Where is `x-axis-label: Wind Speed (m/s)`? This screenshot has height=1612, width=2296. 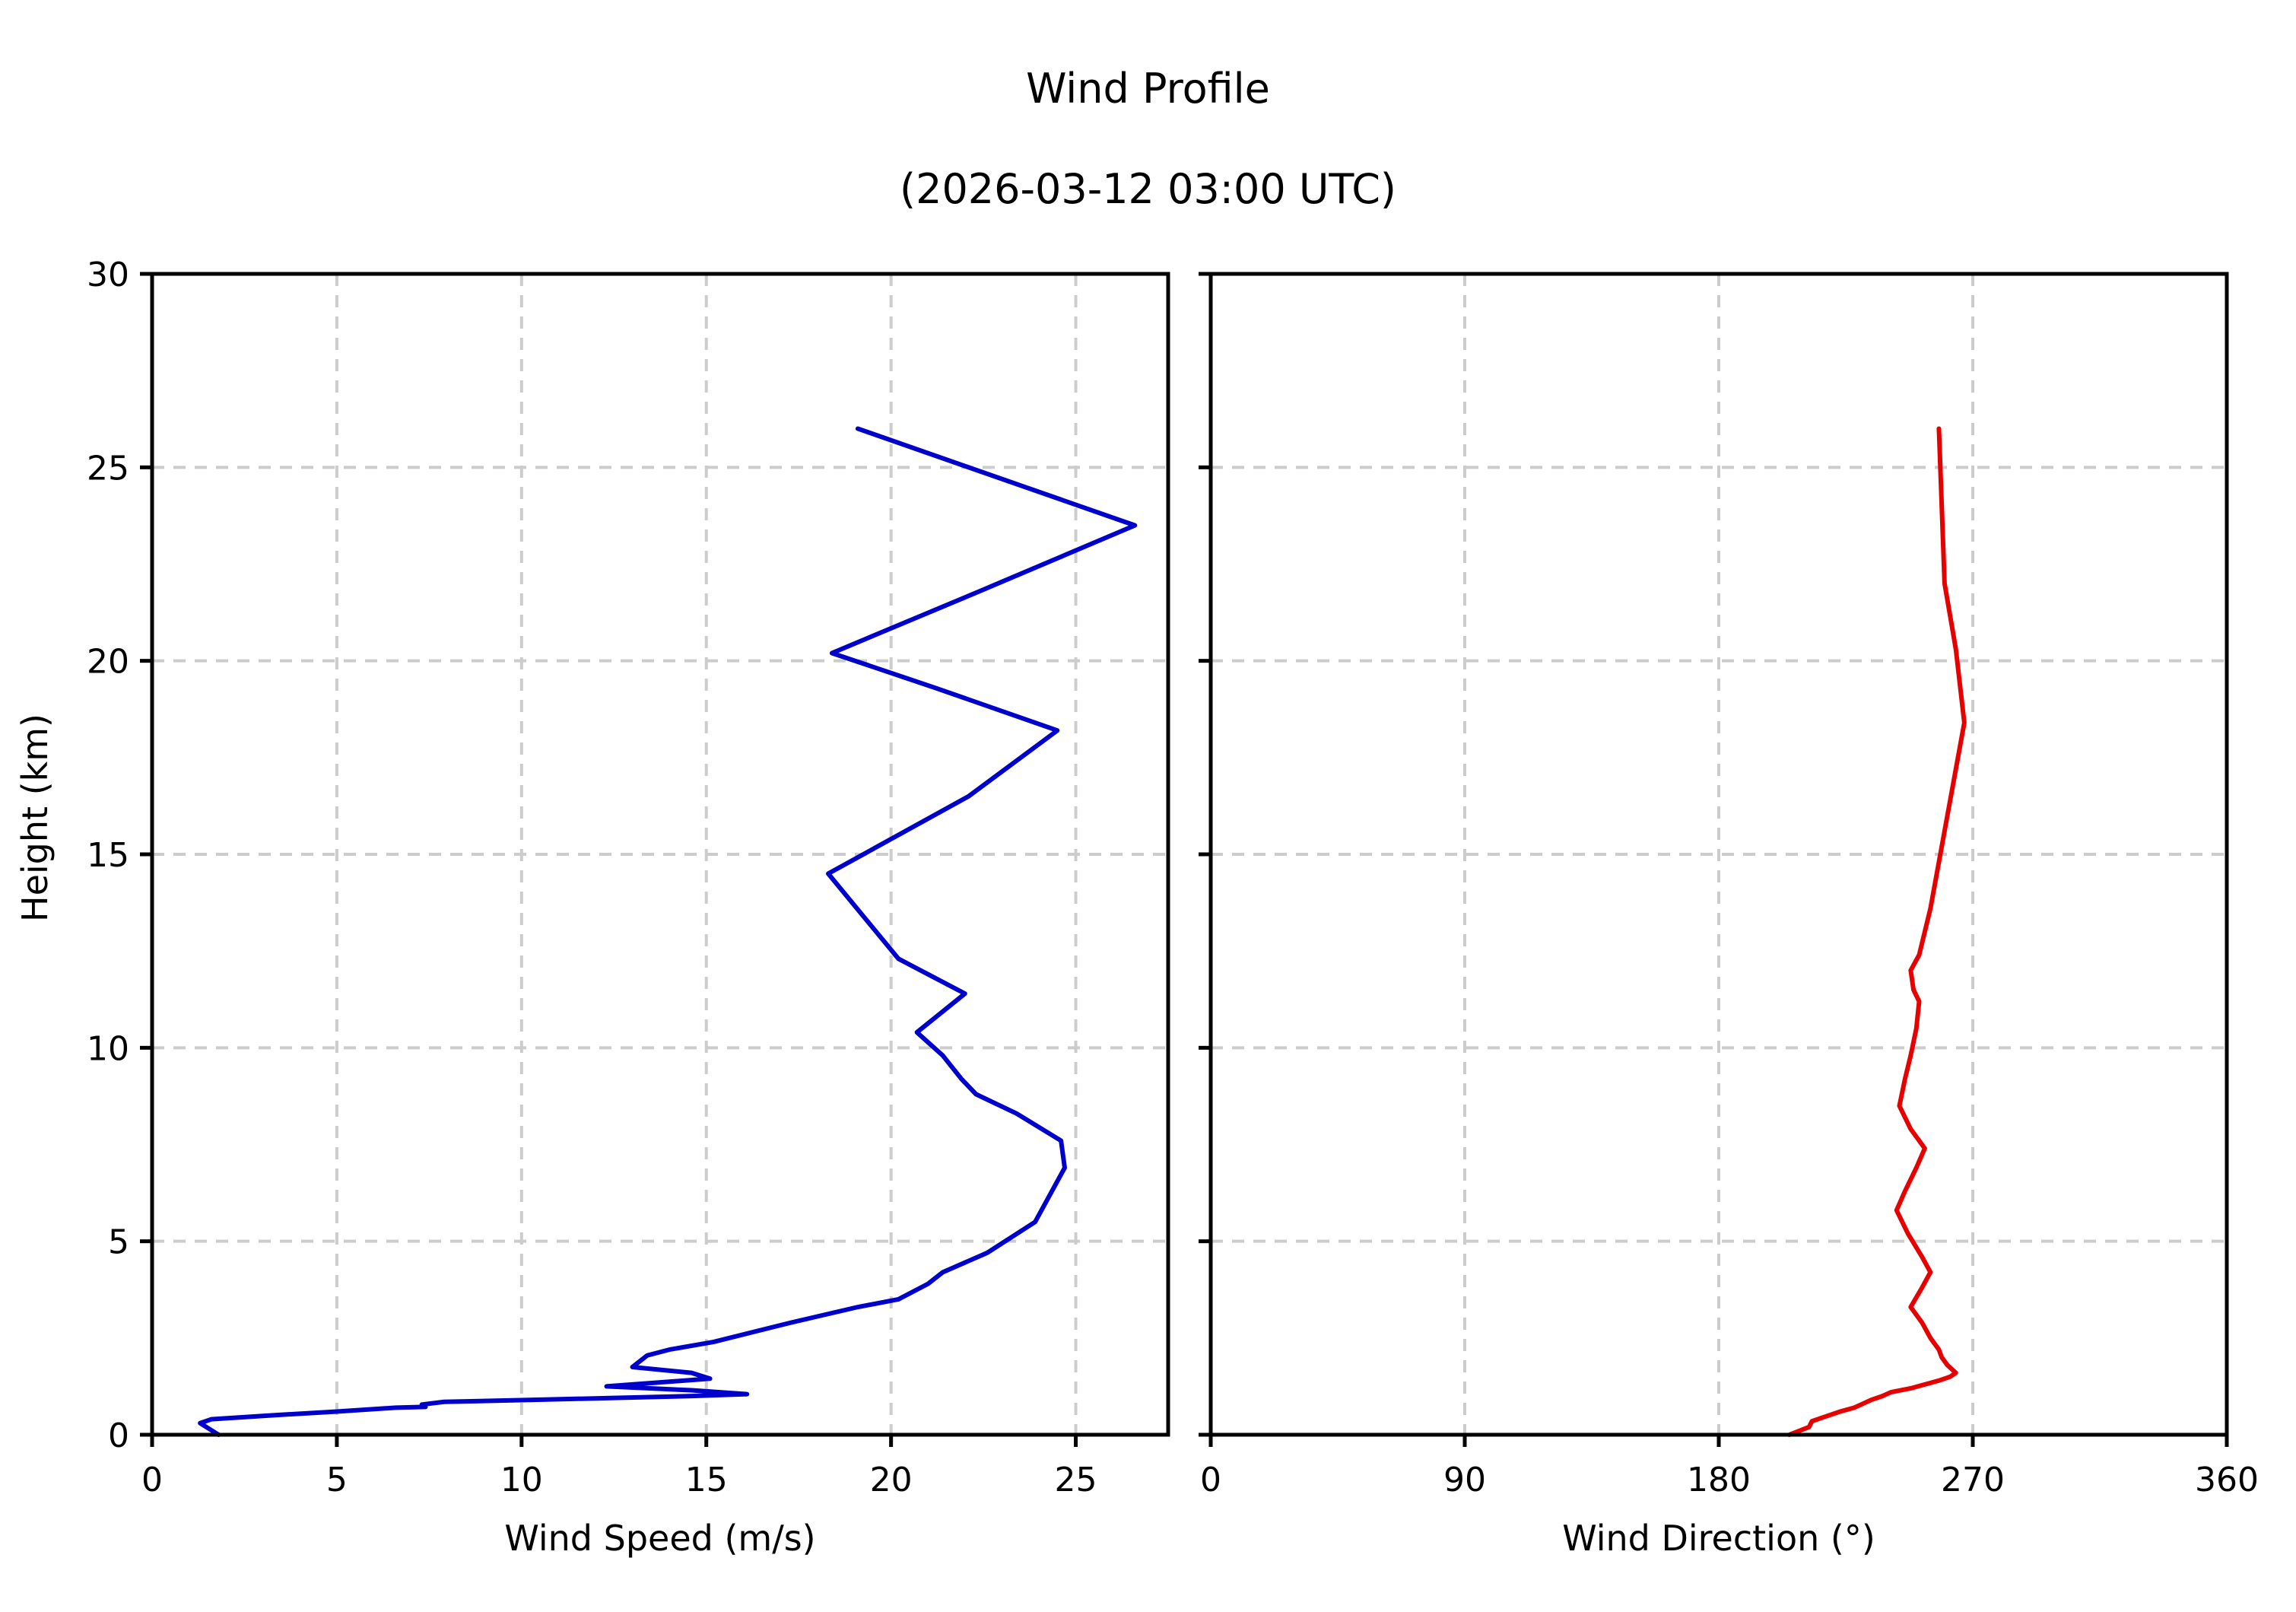 x-axis-label: Wind Speed (m/s) is located at coordinates (659, 1538).